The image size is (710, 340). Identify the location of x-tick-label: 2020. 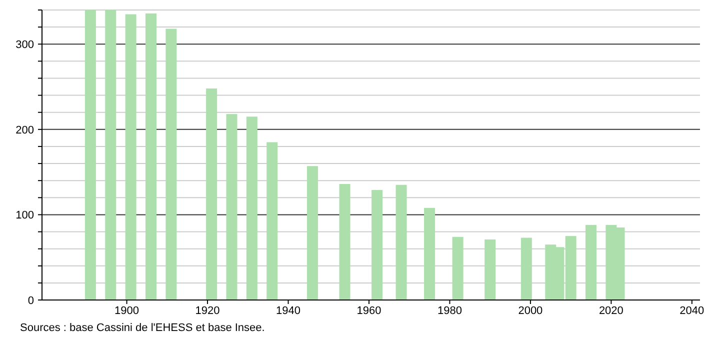
(611, 311).